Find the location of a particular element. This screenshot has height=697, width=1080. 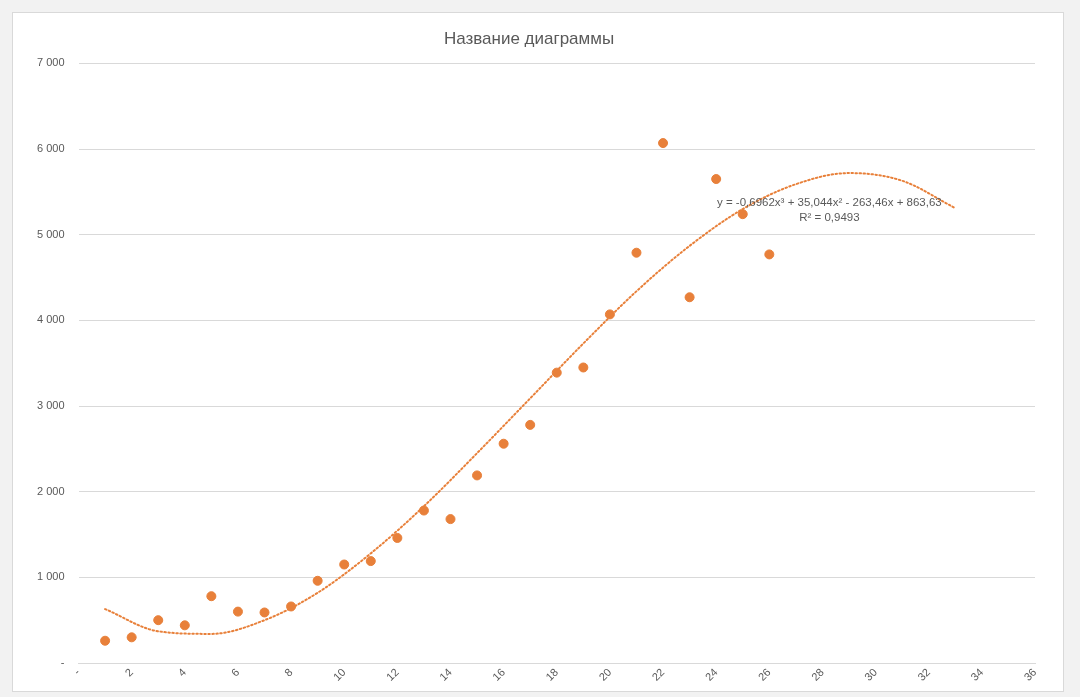

annotation: R² = 0,9493 is located at coordinates (829, 216).